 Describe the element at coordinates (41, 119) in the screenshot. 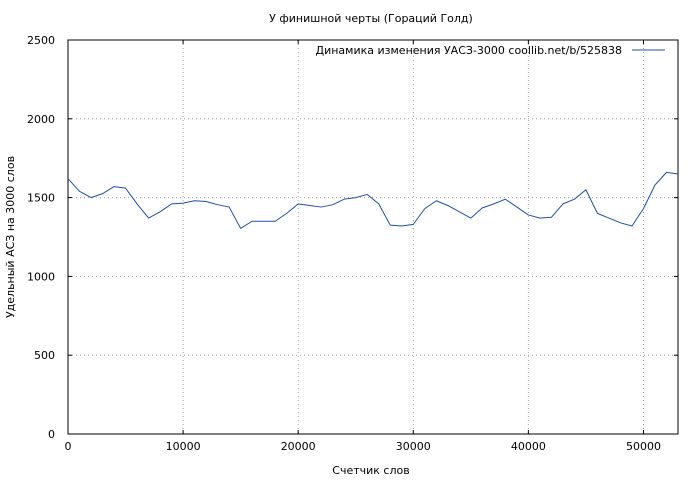

I see `y-tick-label: 2000` at that location.